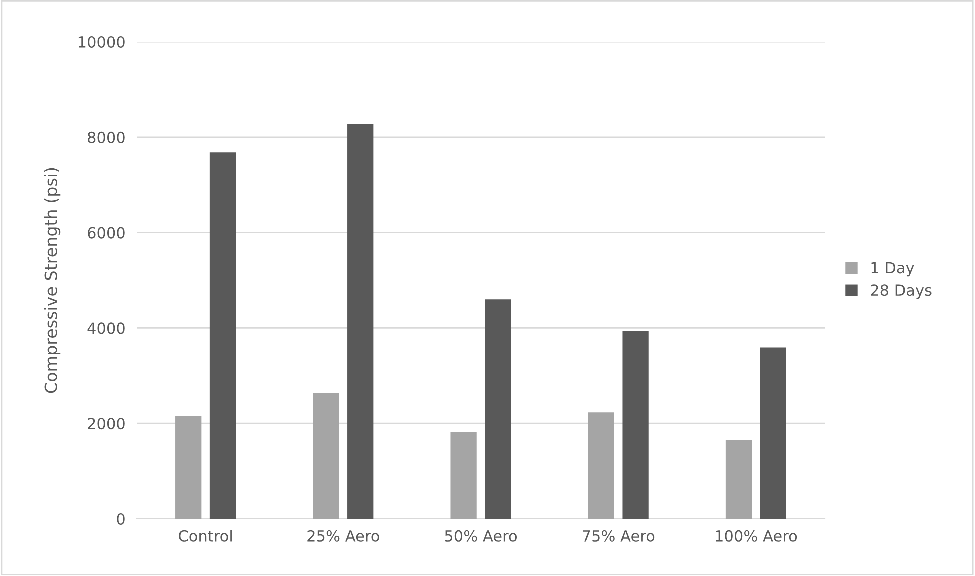  Describe the element at coordinates (101, 42) in the screenshot. I see `y-tick-label: 10000` at that location.